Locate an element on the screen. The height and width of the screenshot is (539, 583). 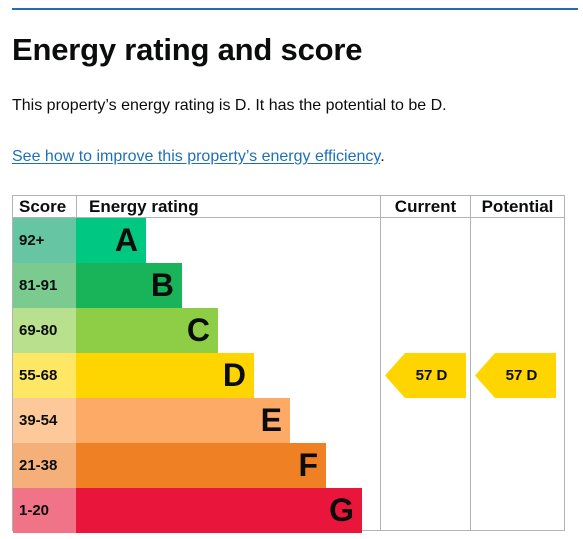
header-score: Score is located at coordinates (43, 206).